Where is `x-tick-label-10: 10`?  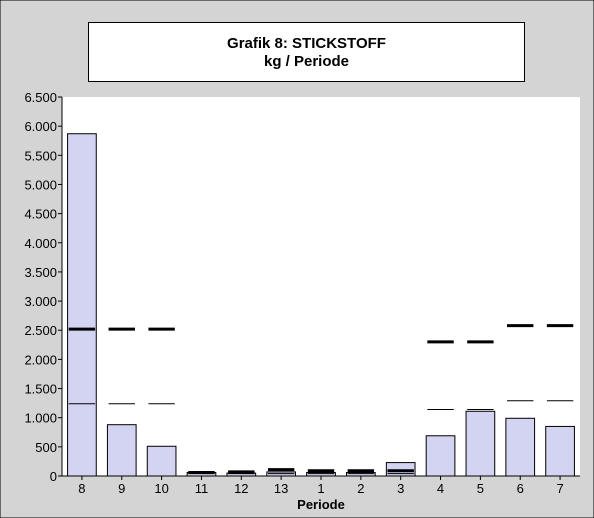 x-tick-label-10: 10 is located at coordinates (161, 488).